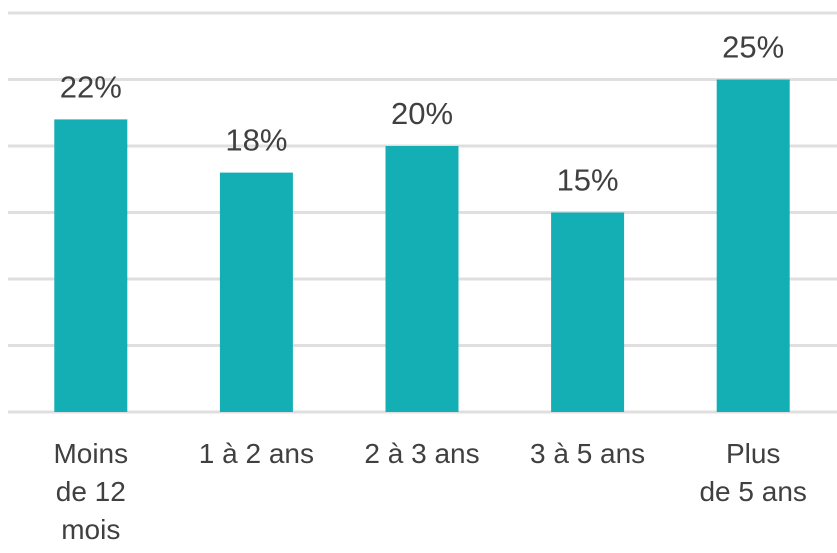 The image size is (837, 553). What do you see at coordinates (421, 453) in the screenshot?
I see `category-label: 2 à 3 ans` at bounding box center [421, 453].